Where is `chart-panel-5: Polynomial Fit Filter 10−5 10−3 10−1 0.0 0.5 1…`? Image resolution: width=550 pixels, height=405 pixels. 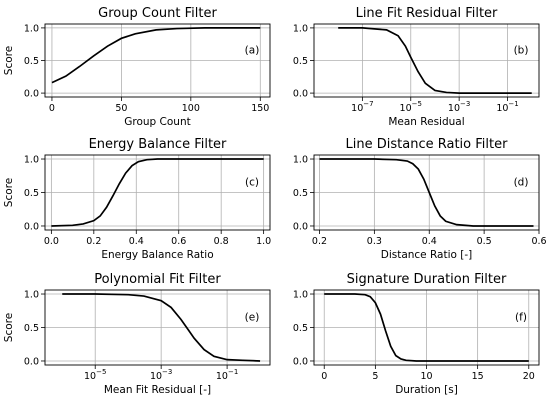 chart-panel-5: Polynomial Fit Filter 10−5 10−3 10−1 0.0 0.5 1… is located at coordinates (137, 334).